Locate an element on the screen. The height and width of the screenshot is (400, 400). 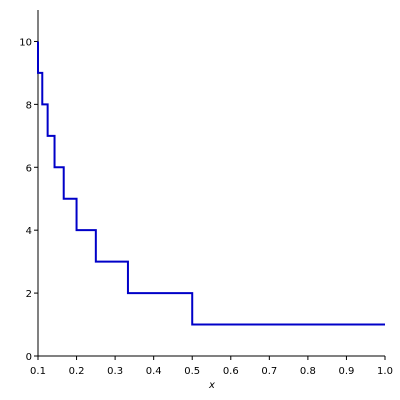
y-tick-label: 10 is located at coordinates (25, 42).